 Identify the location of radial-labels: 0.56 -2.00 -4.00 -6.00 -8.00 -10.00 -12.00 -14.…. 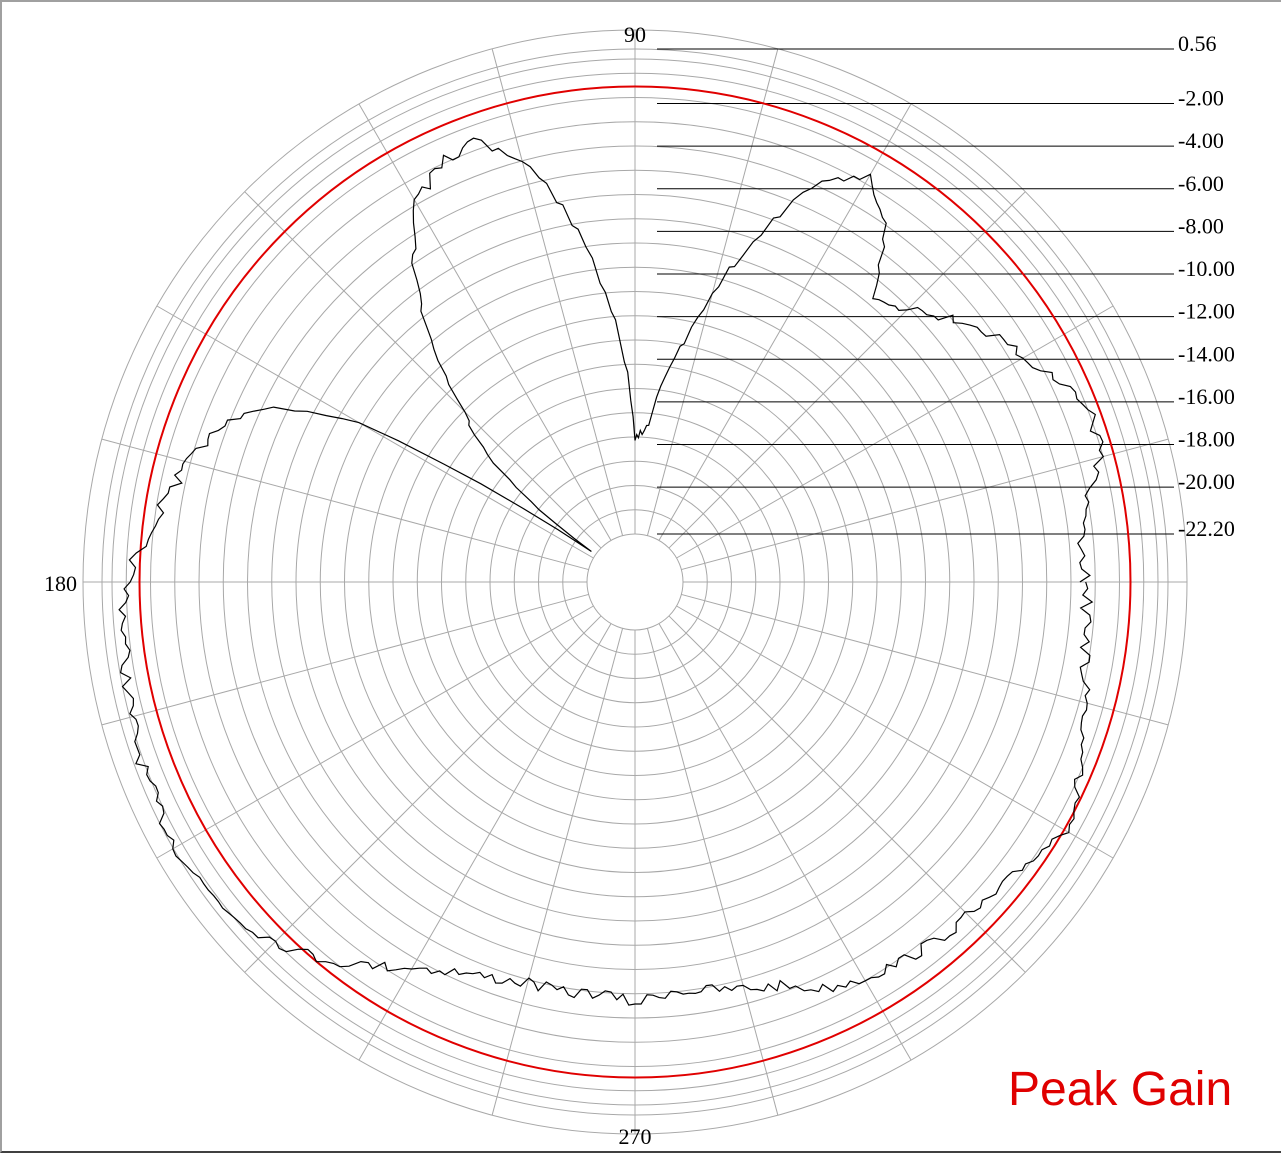
(1206, 286).